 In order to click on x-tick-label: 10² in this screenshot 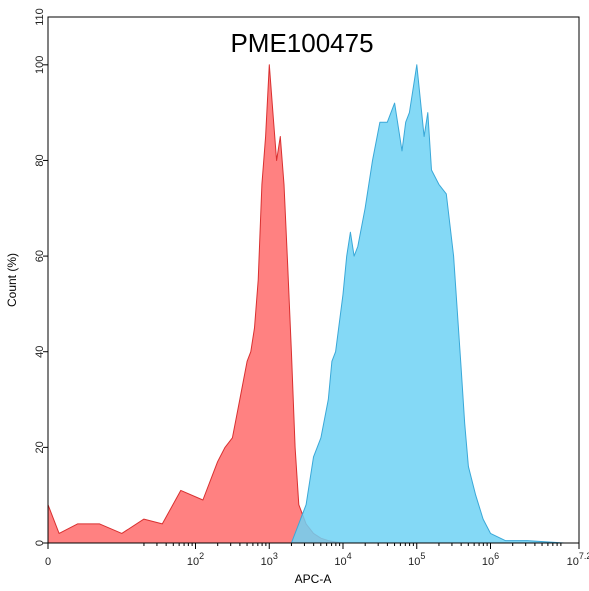, I will do `click(195, 559)`.